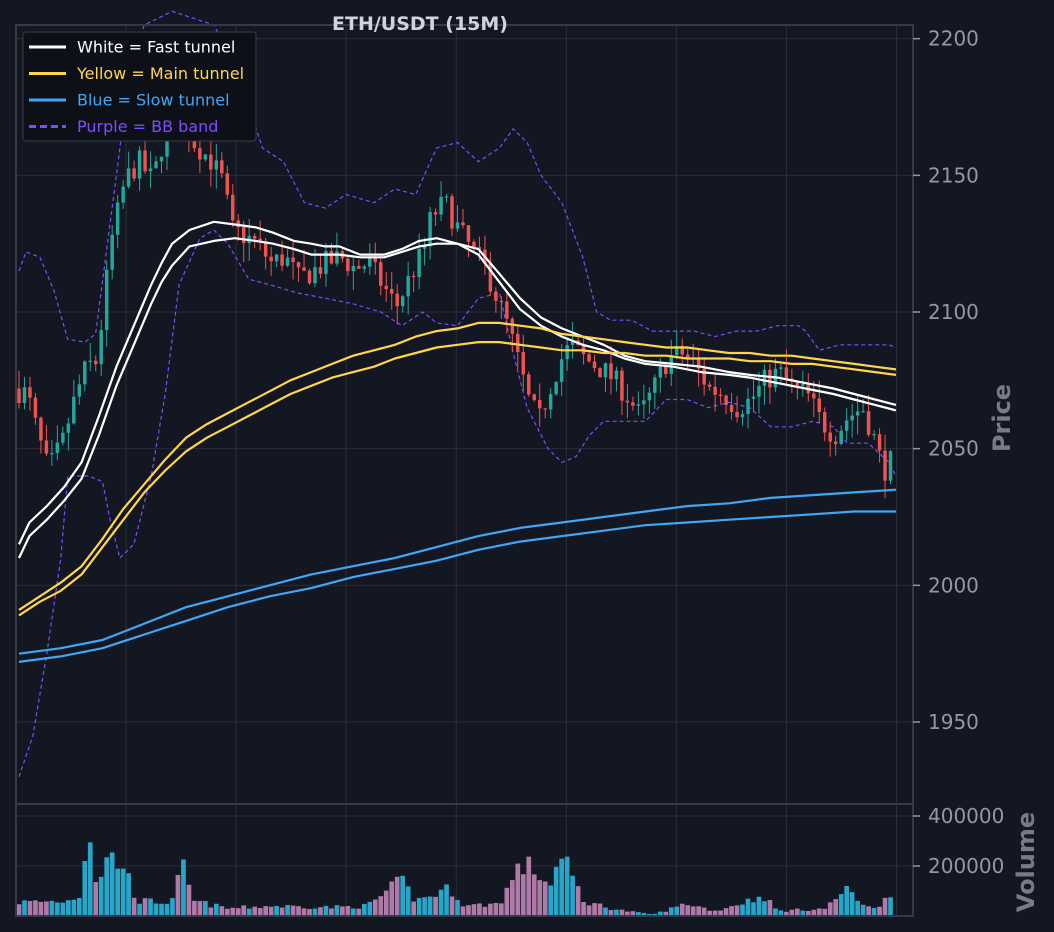  Describe the element at coordinates (464, 860) in the screenshot. I see `volume-panel-frame` at that location.